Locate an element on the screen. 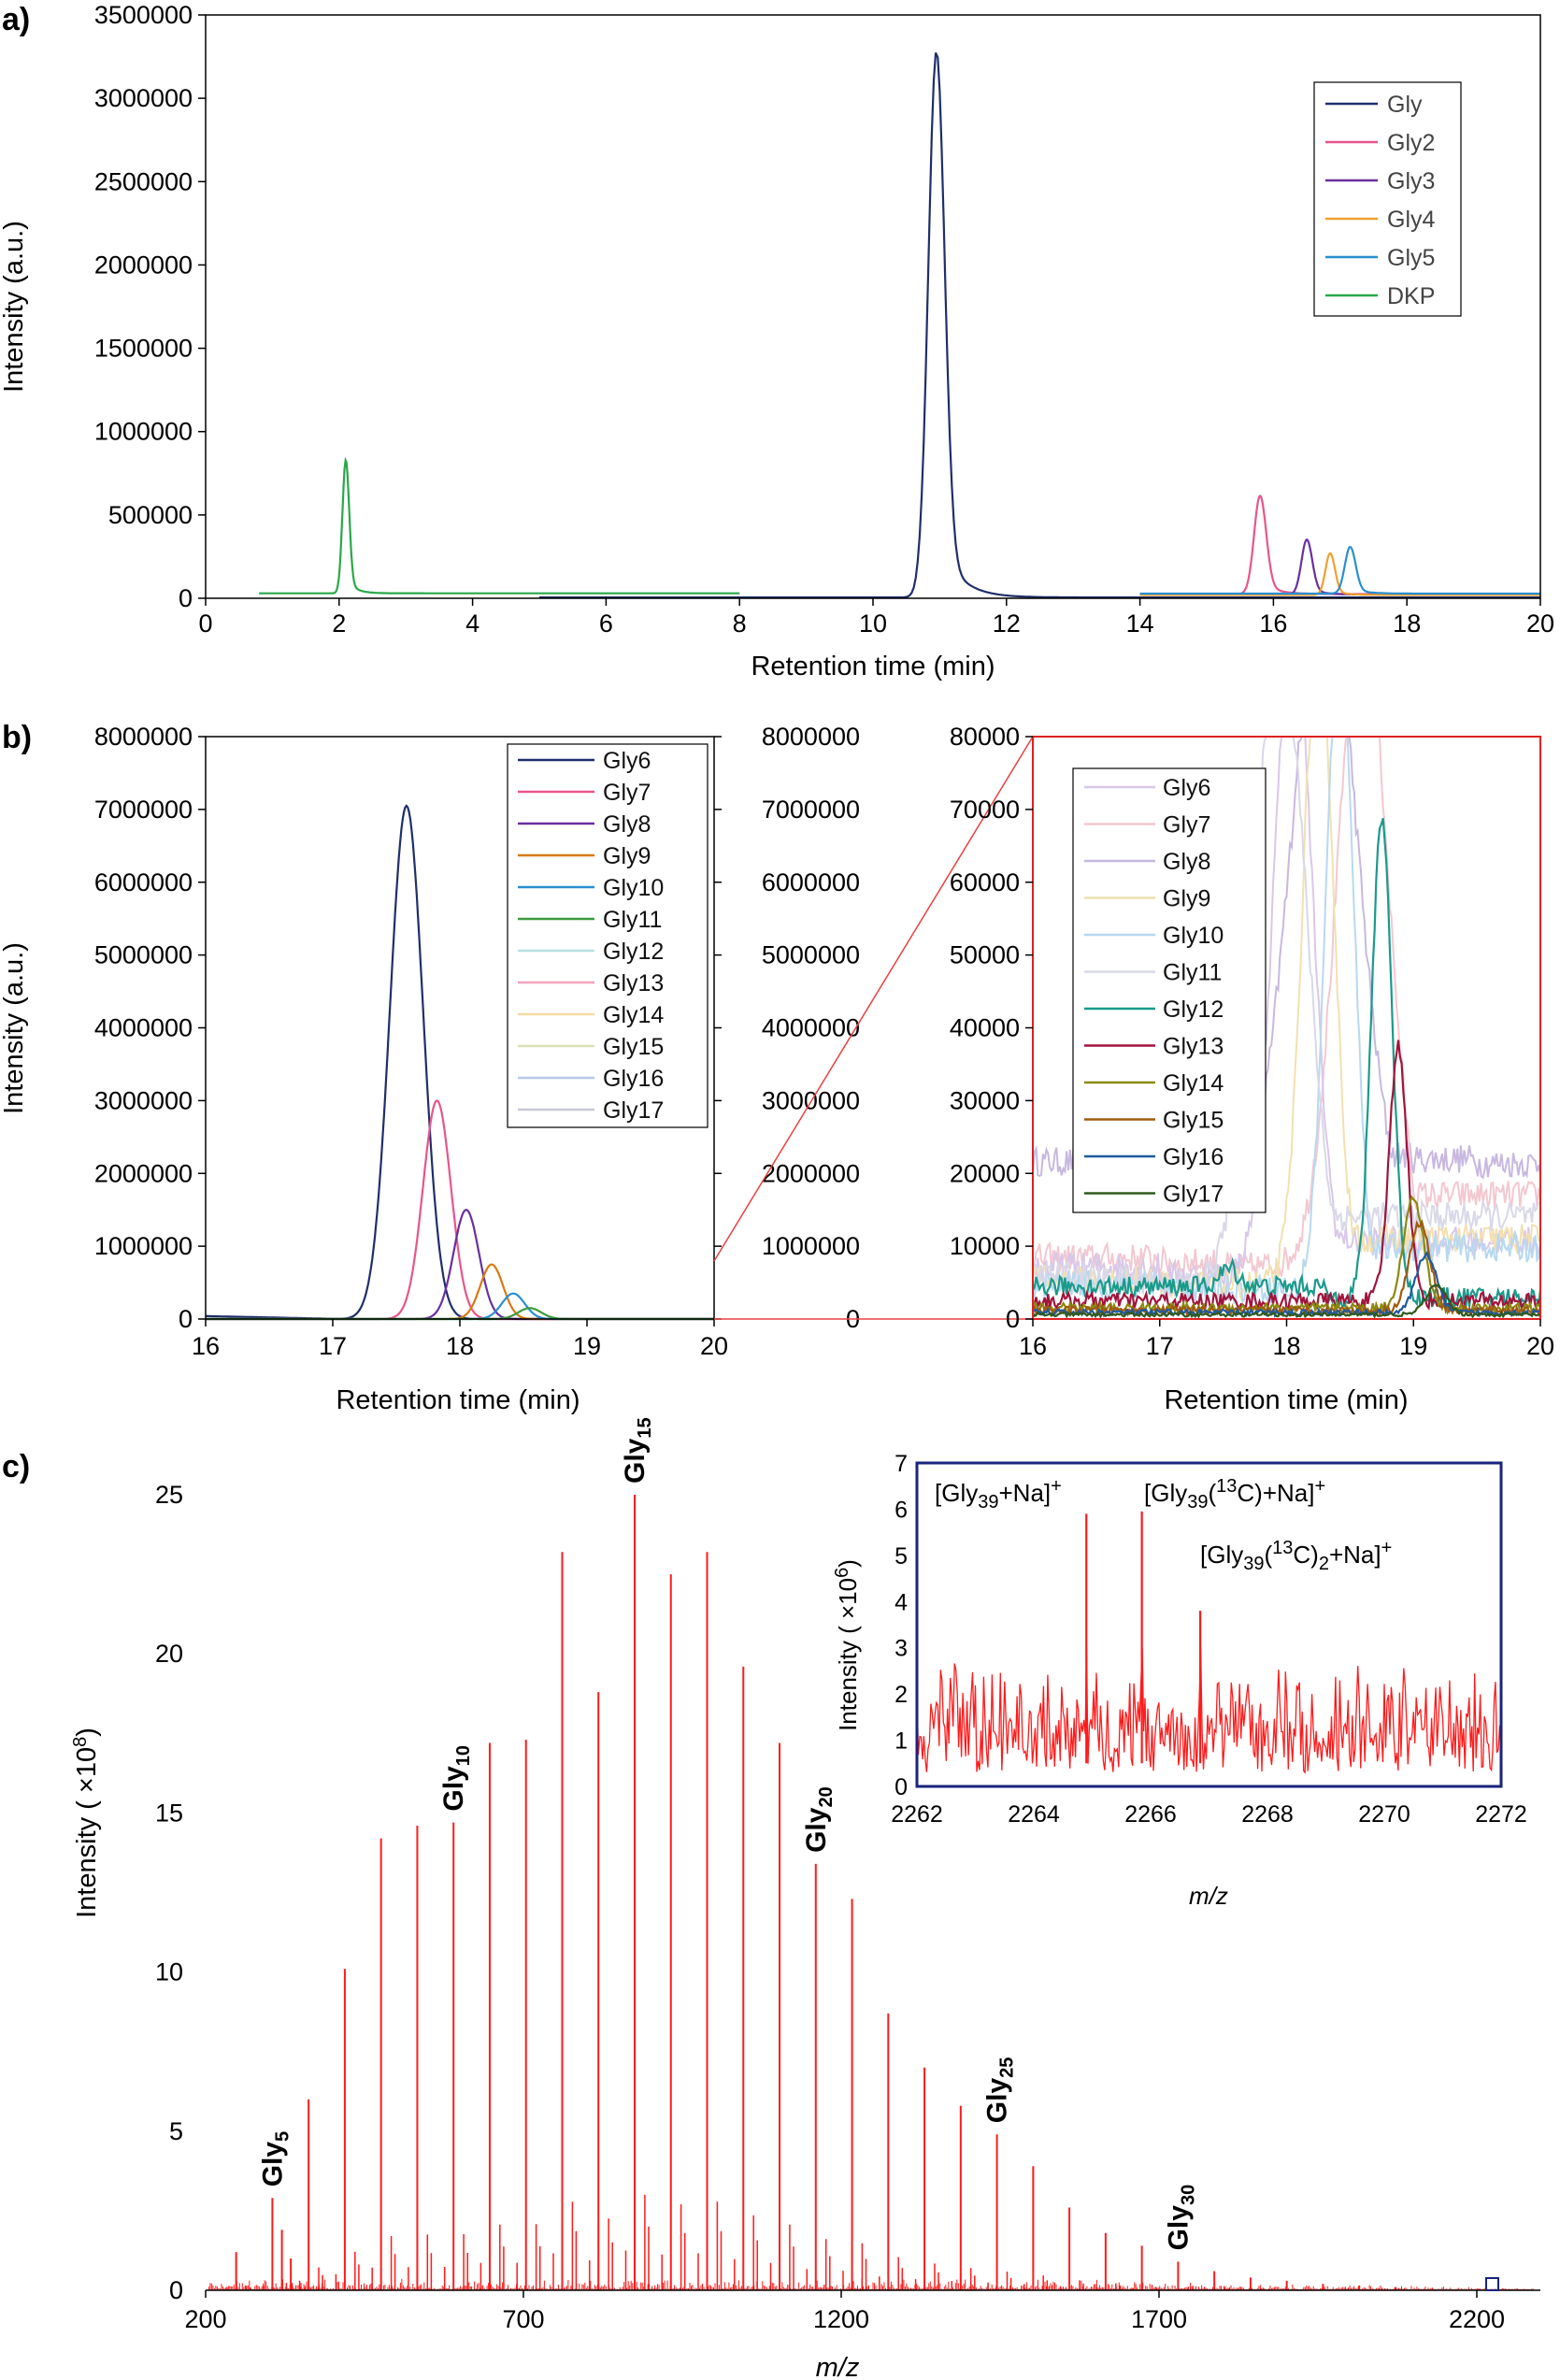 The height and width of the screenshot is (2380, 1560). chart-a-ytick: 3500000 is located at coordinates (143, 15).